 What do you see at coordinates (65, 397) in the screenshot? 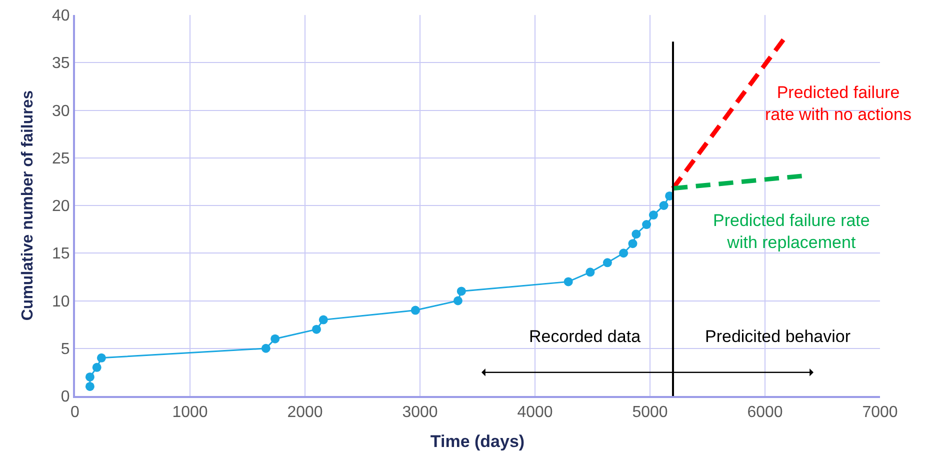
I see `y-tick-label: 0` at bounding box center [65, 397].